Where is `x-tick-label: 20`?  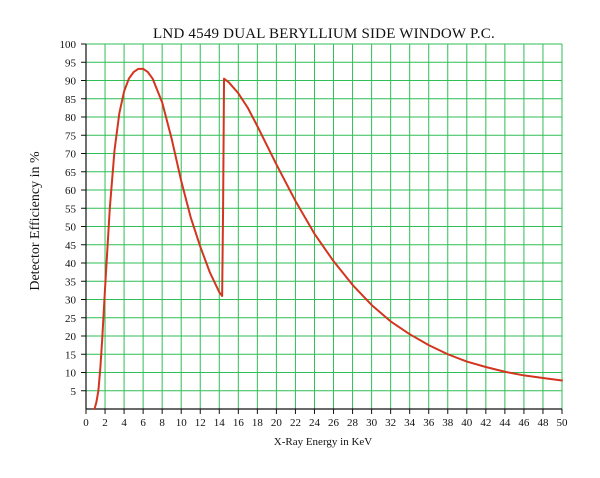 x-tick-label: 20 is located at coordinates (277, 423).